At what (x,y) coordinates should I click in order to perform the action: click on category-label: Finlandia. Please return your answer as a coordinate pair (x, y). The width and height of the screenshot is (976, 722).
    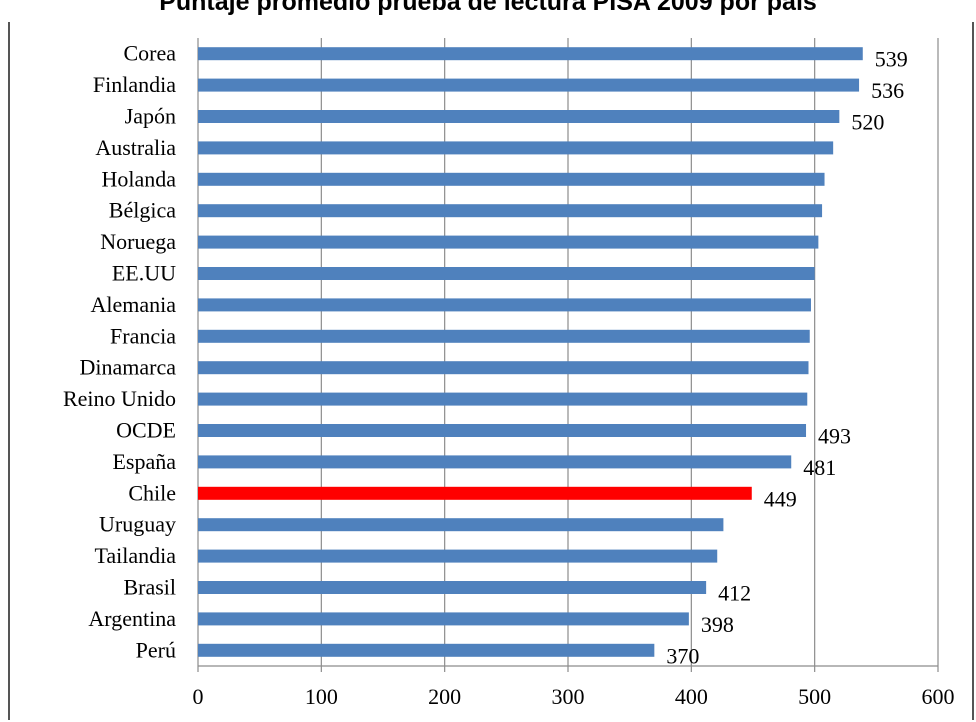
    Looking at the image, I should click on (134, 84).